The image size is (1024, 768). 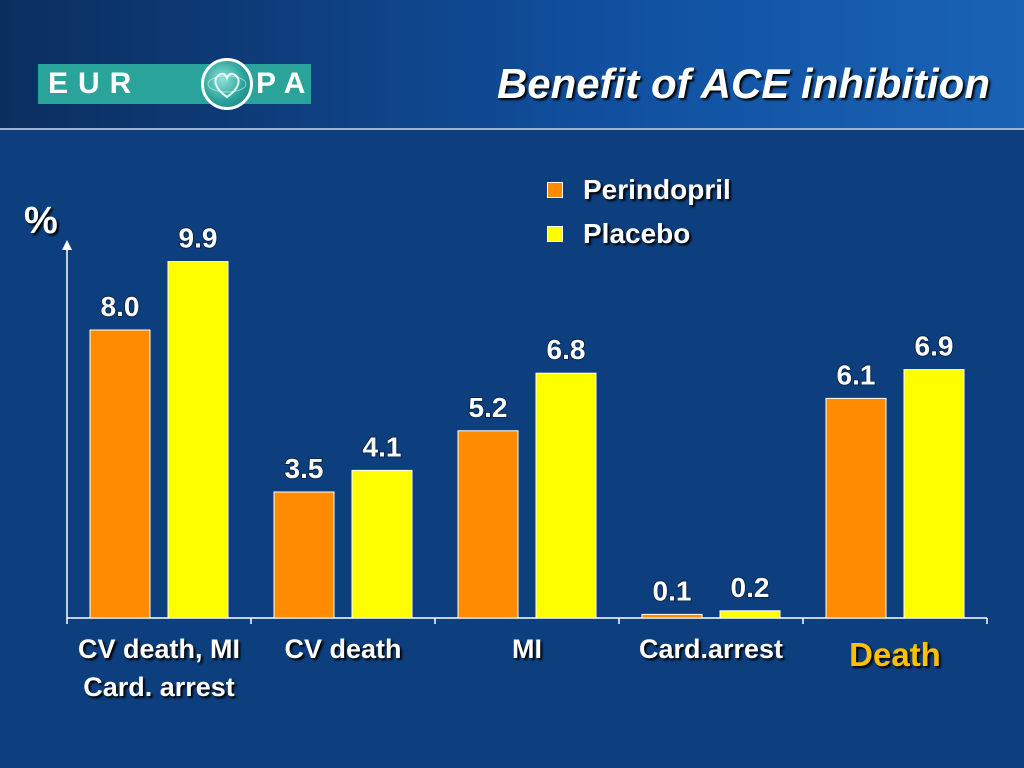 What do you see at coordinates (856, 508) in the screenshot?
I see `bar-perindopril-death` at bounding box center [856, 508].